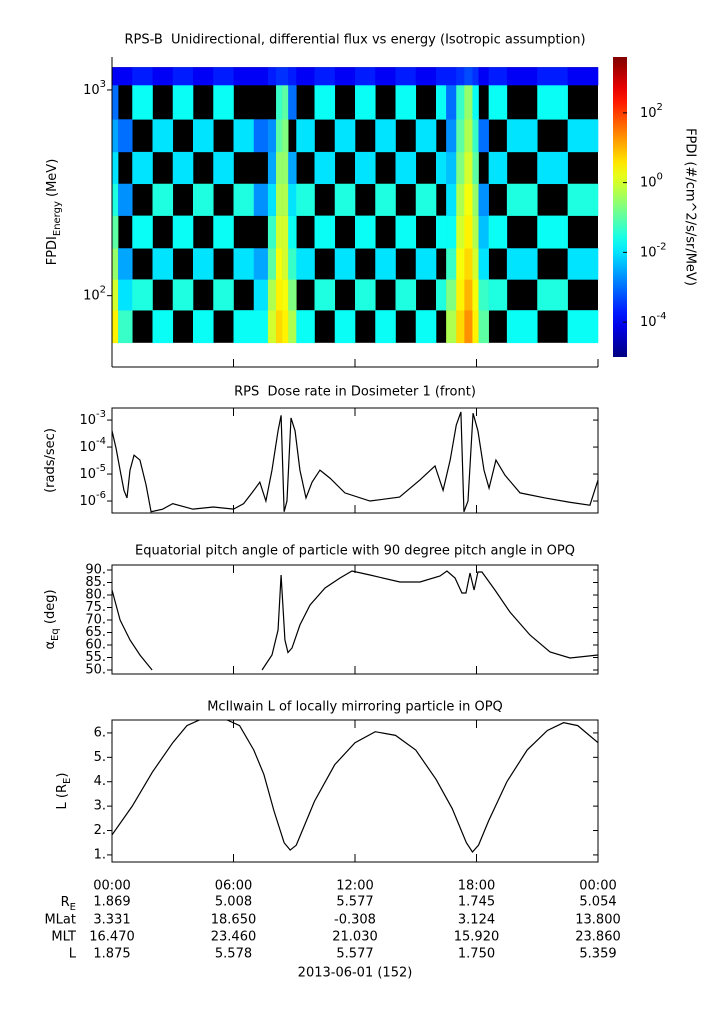  Describe the element at coordinates (662, 316) in the screenshot. I see `colorbar-tick-label-part: -4` at that location.